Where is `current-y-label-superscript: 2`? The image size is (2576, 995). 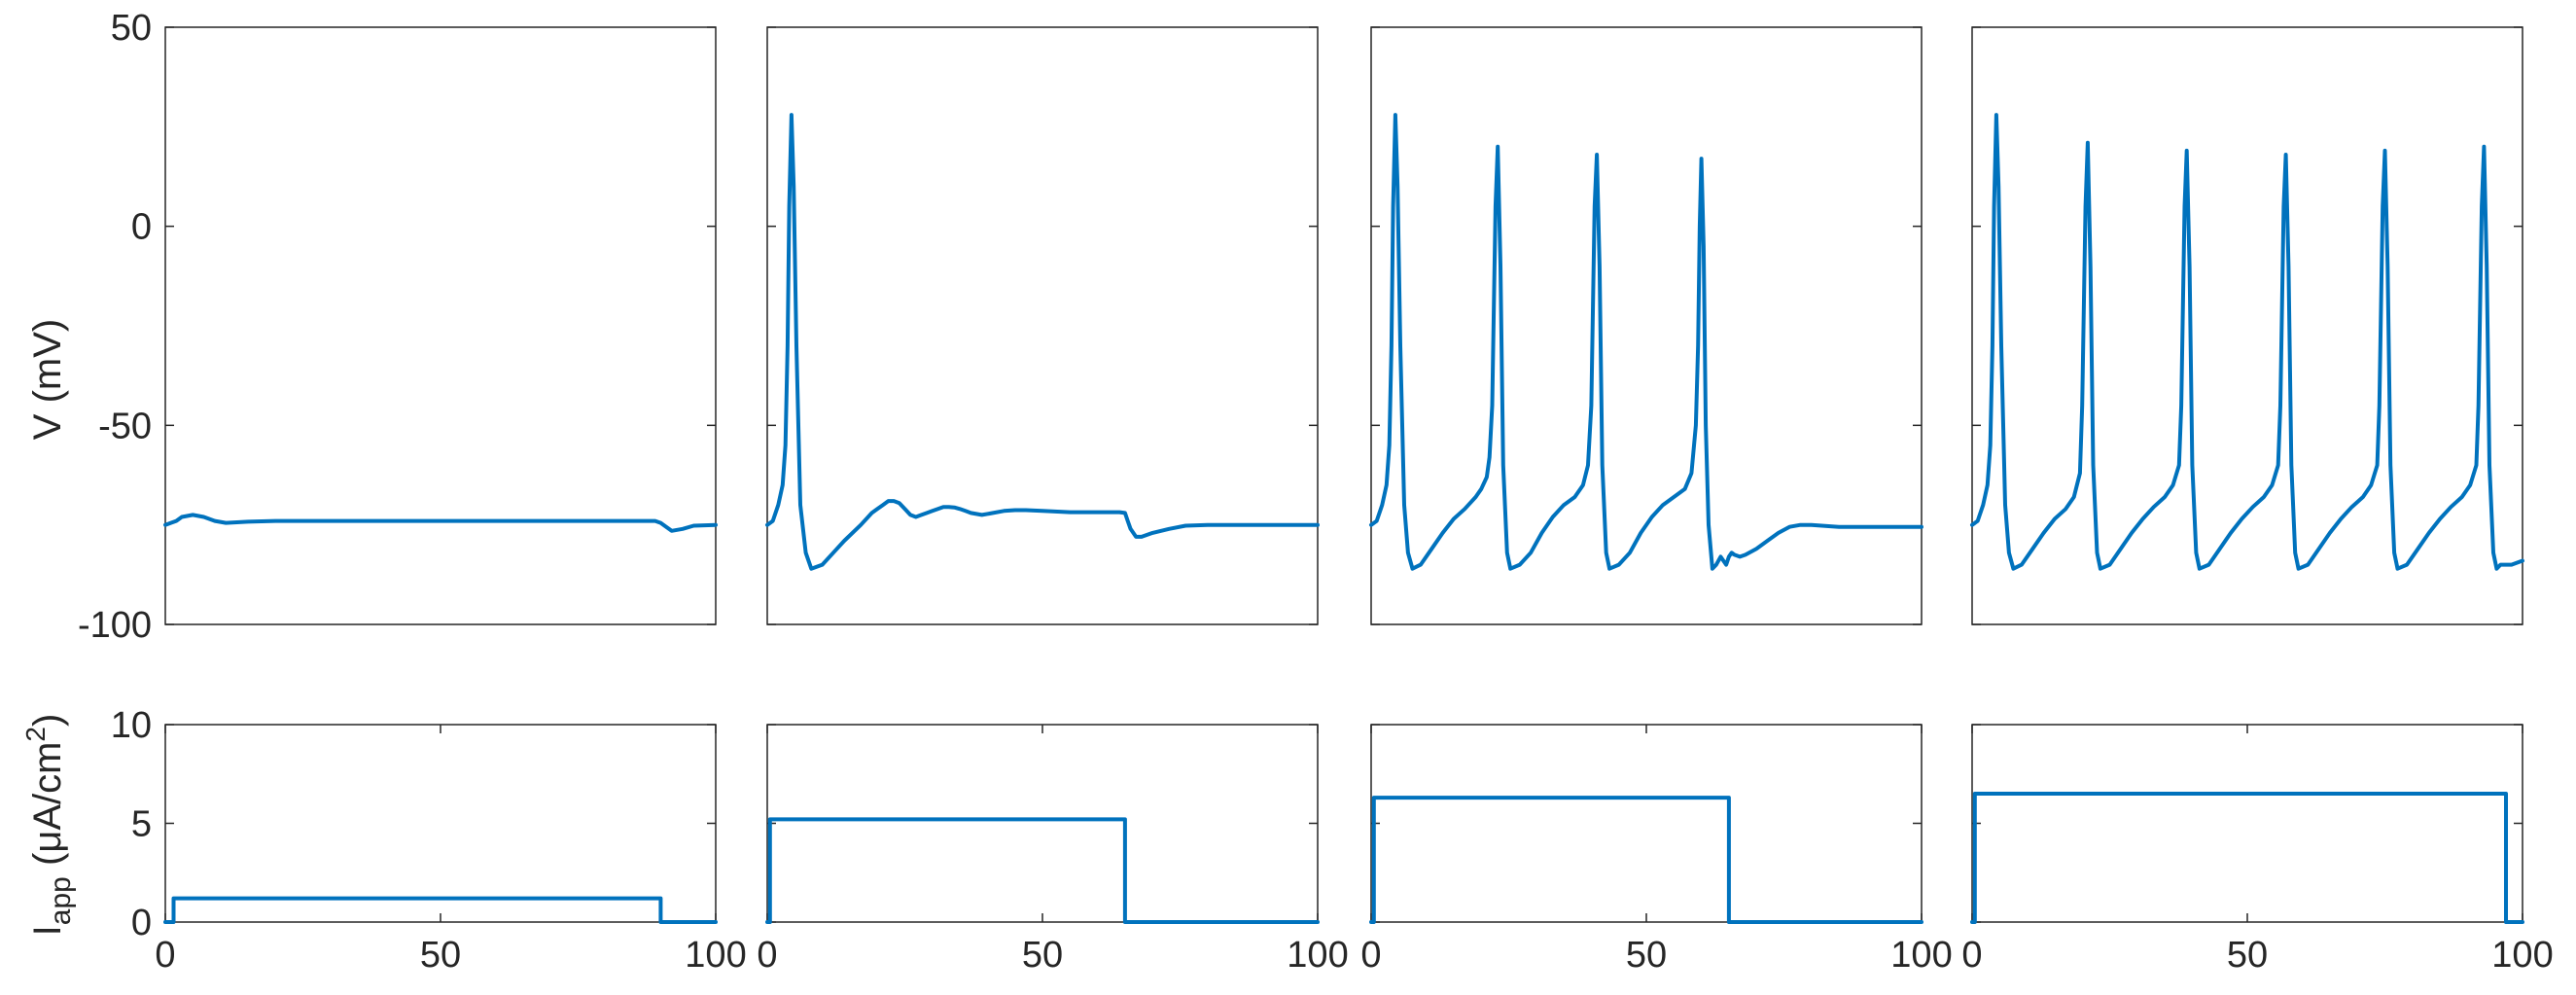
current-y-label-superscript: 2 is located at coordinates (35, 734).